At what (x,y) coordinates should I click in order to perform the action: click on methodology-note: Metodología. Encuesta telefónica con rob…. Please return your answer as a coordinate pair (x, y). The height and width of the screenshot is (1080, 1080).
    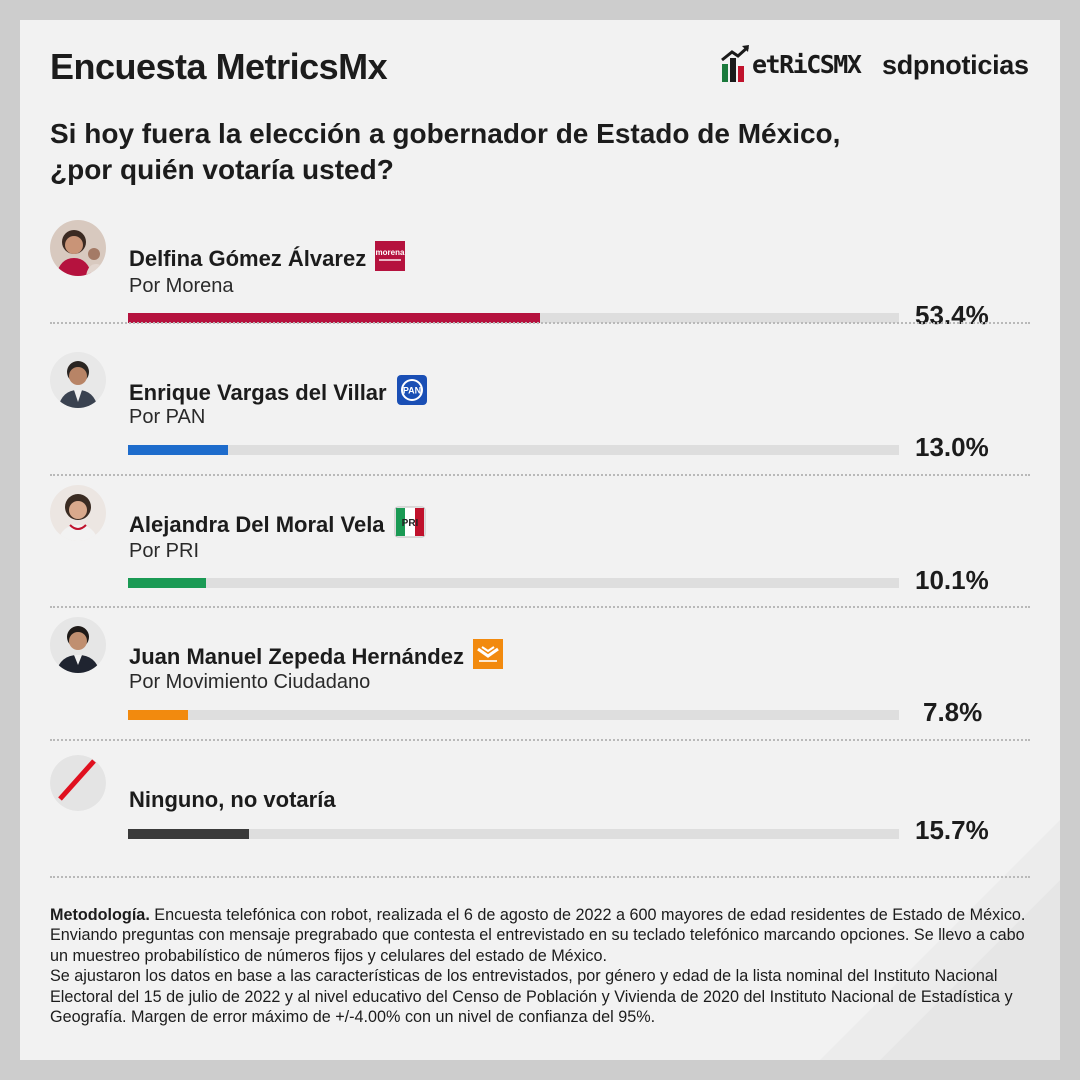
    Looking at the image, I should click on (545, 966).